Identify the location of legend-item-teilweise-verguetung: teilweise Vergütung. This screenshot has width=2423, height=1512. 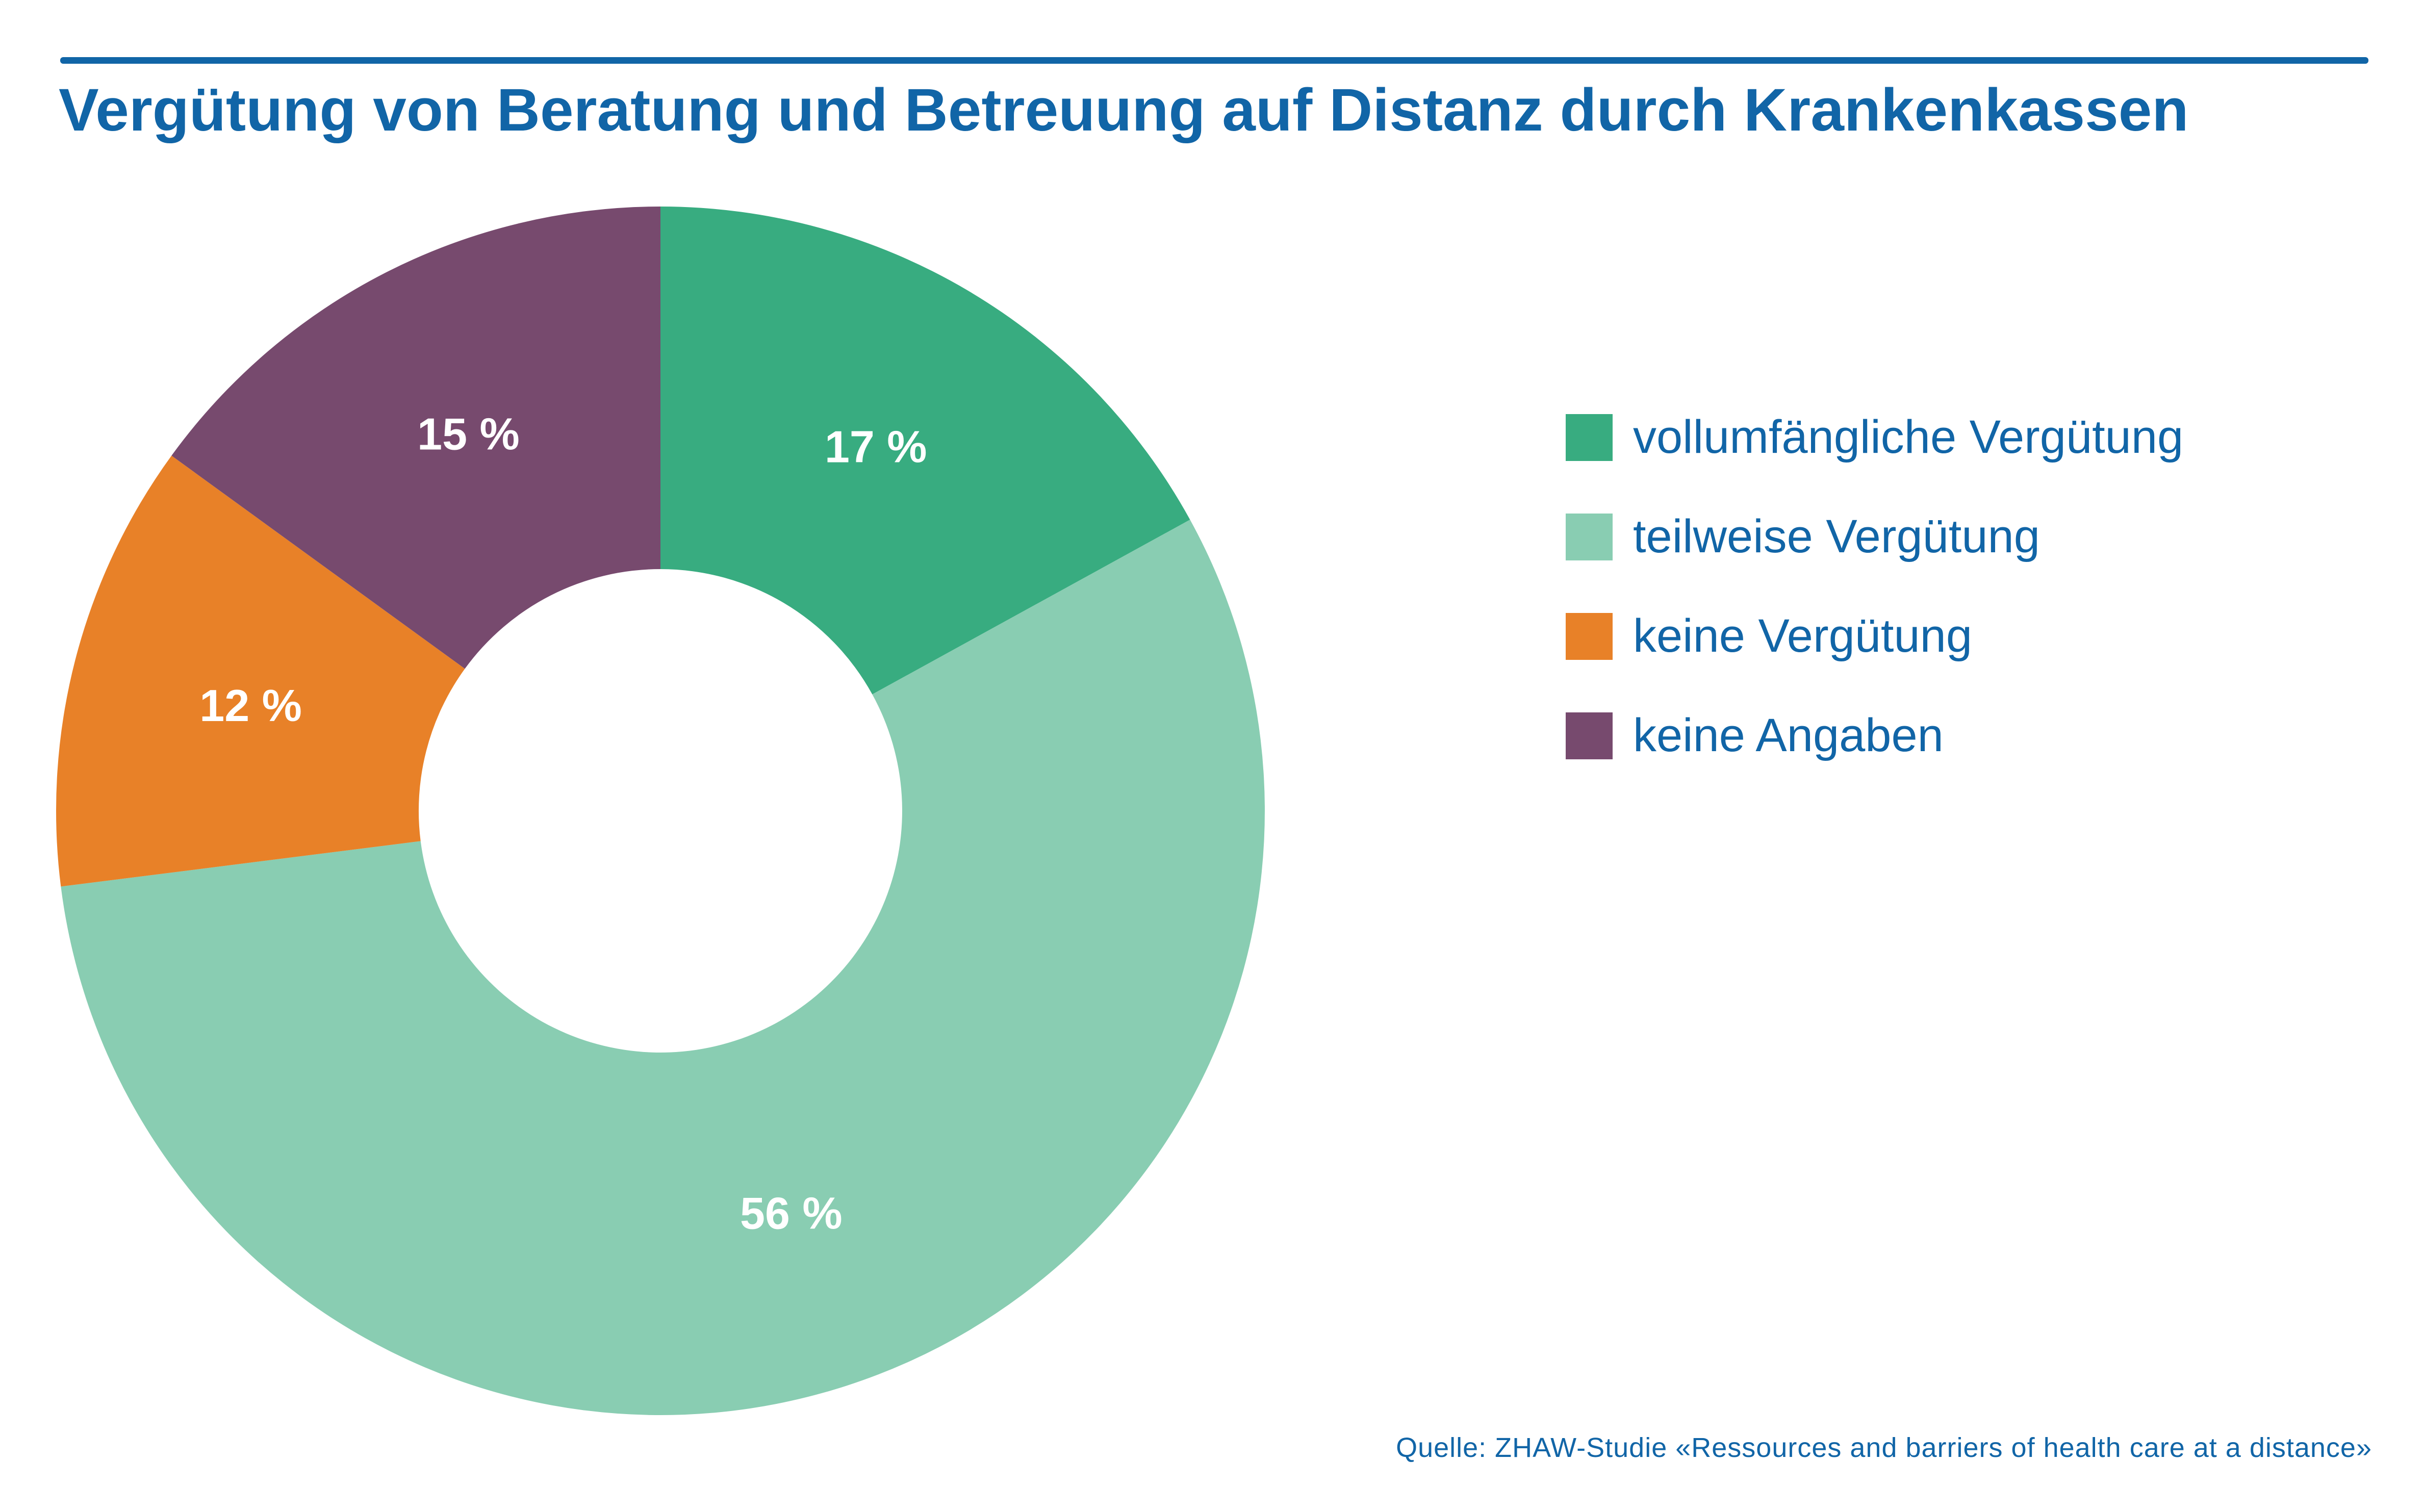
(1874, 536).